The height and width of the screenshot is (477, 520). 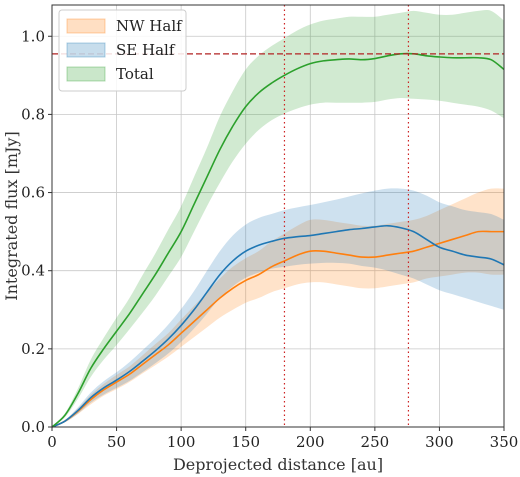 I want to click on x-axis-ticks: 0 50 100 150 200 250 300 350, so click(x=282, y=439).